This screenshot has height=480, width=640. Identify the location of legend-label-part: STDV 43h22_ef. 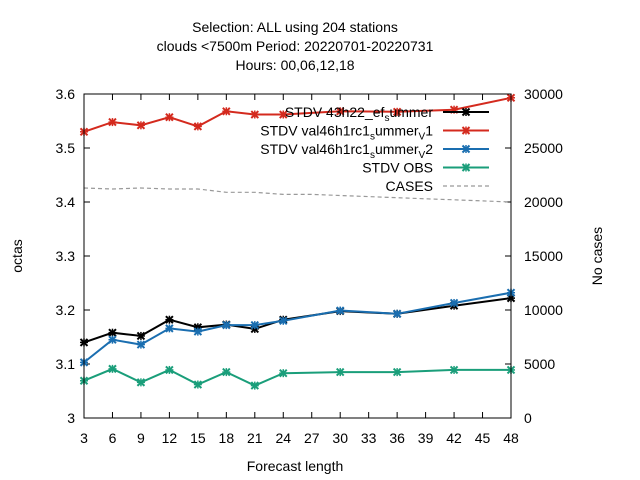
(335, 112).